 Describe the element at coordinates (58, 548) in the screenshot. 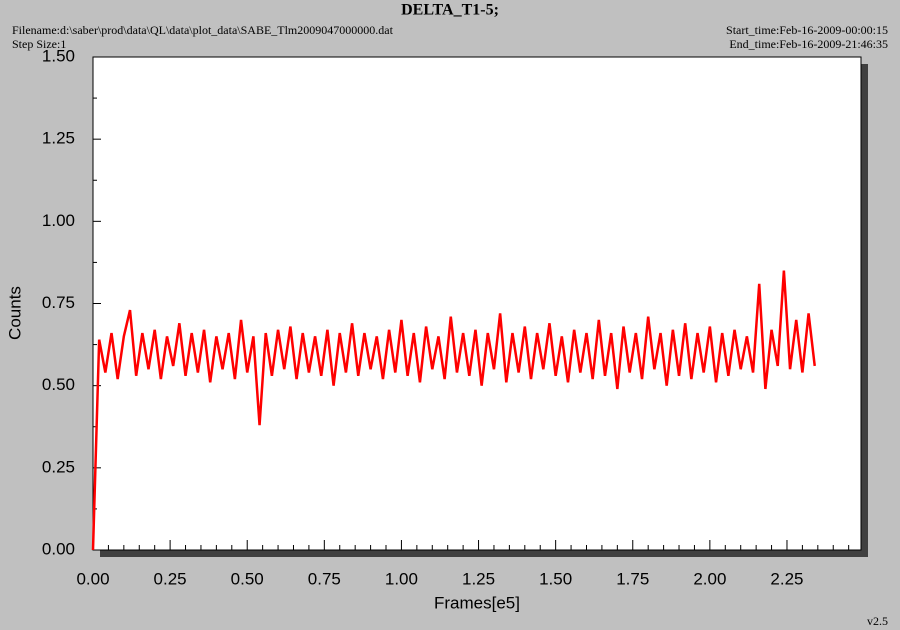

I see `y-tick-label: 0.00` at that location.